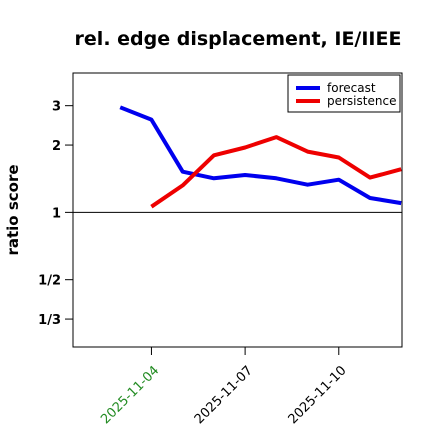 The width and height of the screenshot is (440, 440). I want to click on y-tick-label: 1/3, so click(49, 320).